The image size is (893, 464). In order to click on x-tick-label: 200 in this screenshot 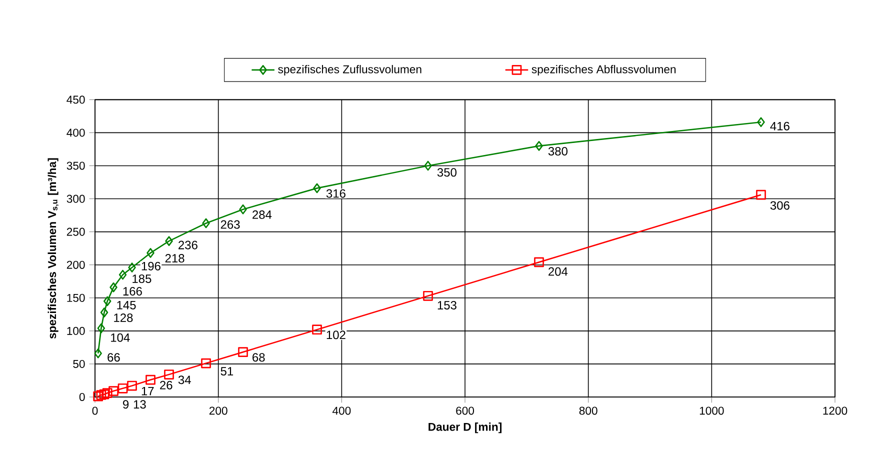, I will do `click(218, 410)`.